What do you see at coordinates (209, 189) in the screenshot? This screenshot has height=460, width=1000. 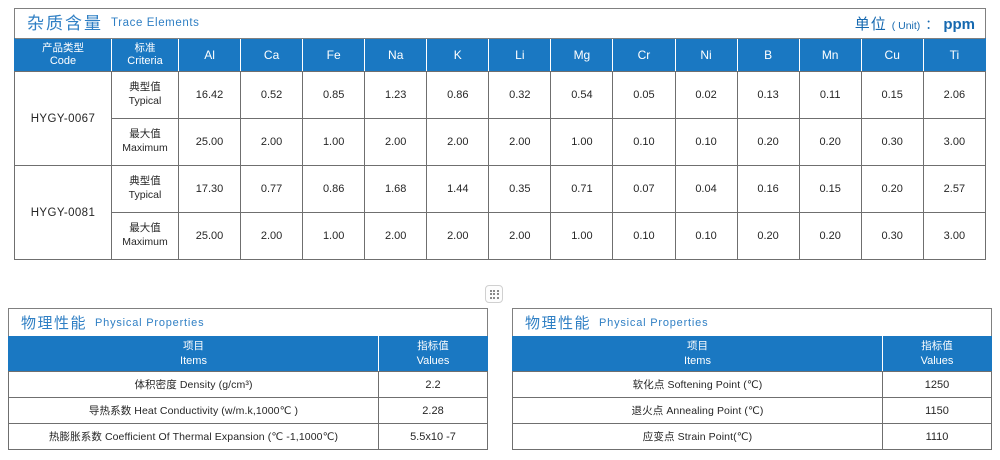 I see `cell-value: 17.30` at bounding box center [209, 189].